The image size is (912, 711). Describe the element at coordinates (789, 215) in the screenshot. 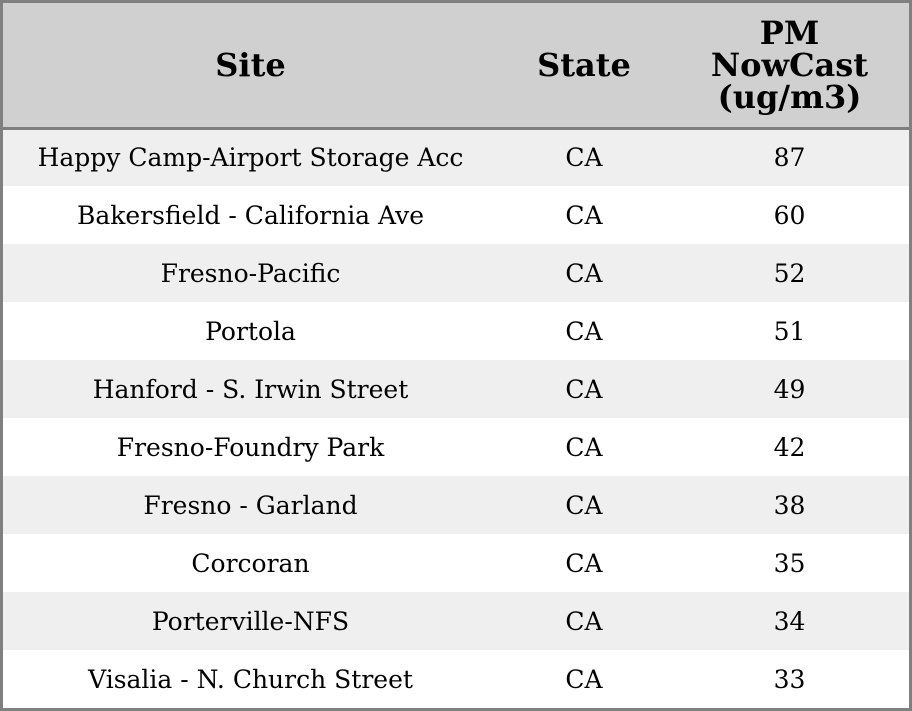

I see `cell-pm-nowcast: 60` at that location.